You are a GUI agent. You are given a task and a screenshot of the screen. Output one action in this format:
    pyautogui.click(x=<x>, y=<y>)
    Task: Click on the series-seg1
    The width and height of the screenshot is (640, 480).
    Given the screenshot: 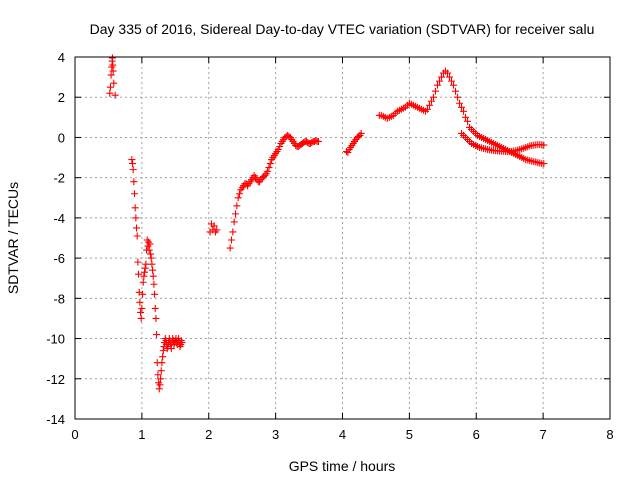 What is the action you would take?
    pyautogui.click(x=112, y=76)
    